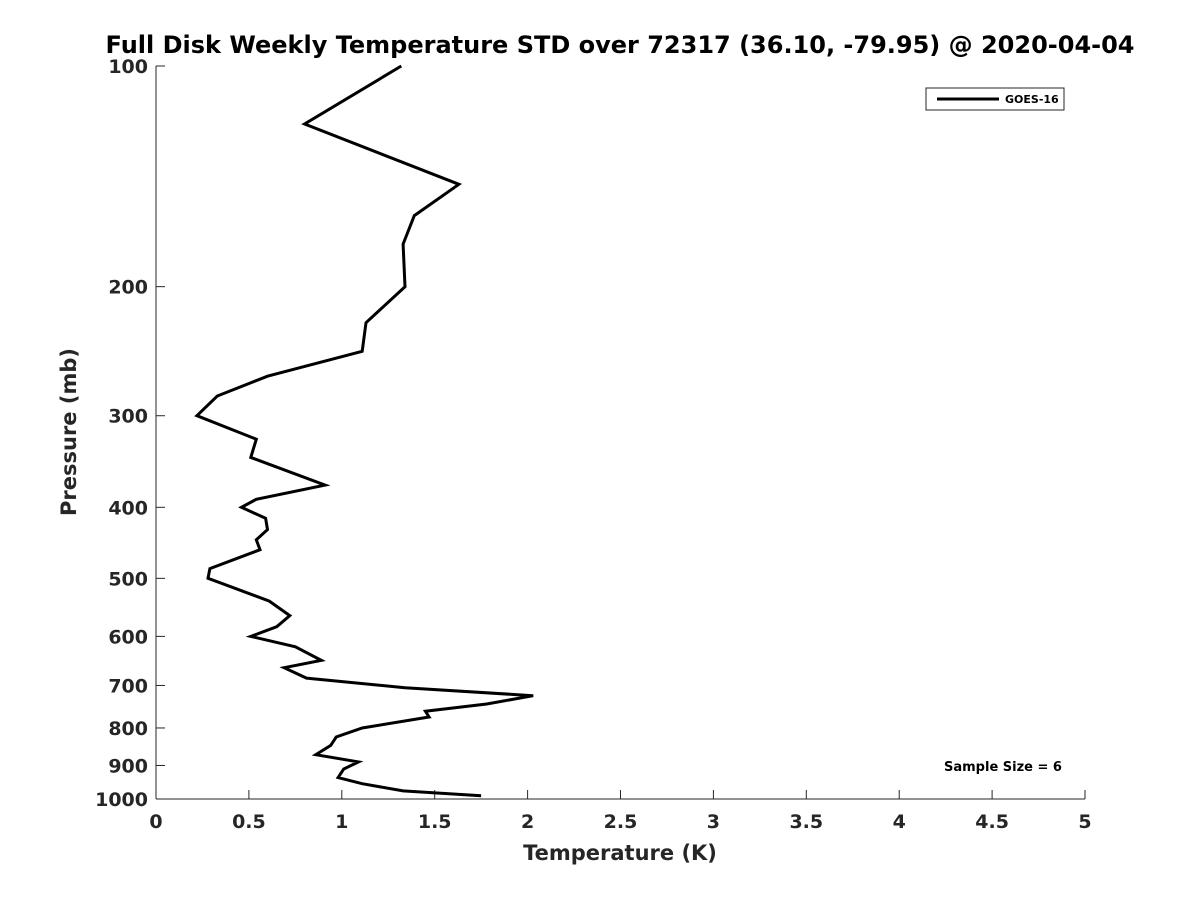 The height and width of the screenshot is (900, 1200). I want to click on y-tick-label: 1000, so click(121, 800).